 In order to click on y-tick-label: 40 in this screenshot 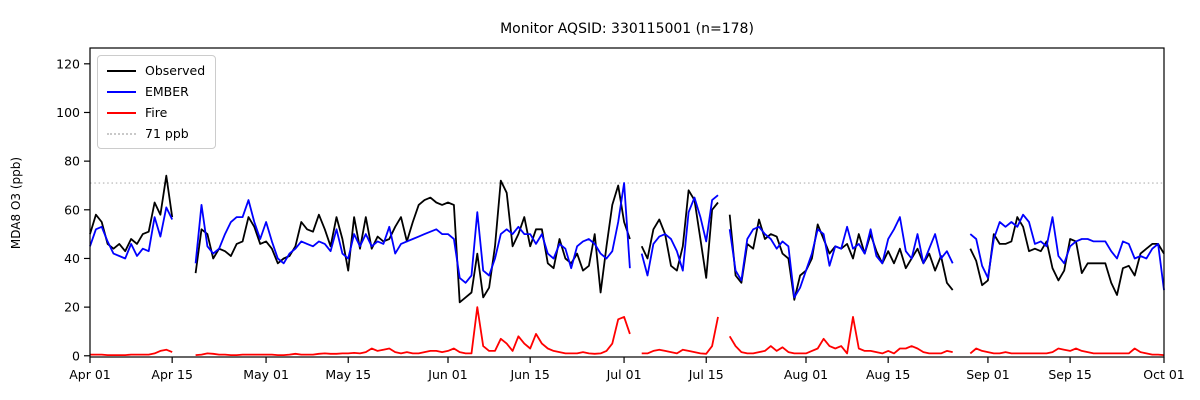, I will do `click(72, 258)`.